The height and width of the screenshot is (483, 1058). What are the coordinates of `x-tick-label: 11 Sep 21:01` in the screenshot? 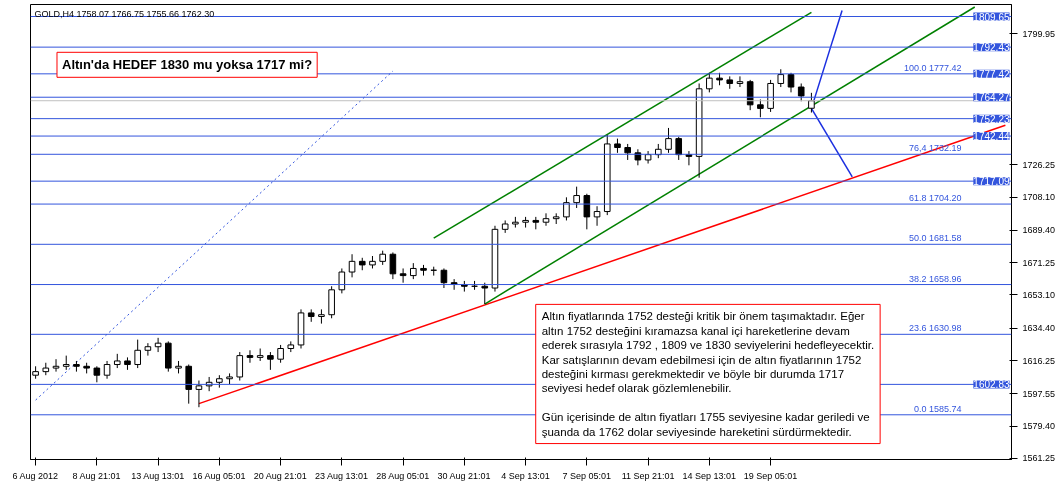 It's located at (648, 475).